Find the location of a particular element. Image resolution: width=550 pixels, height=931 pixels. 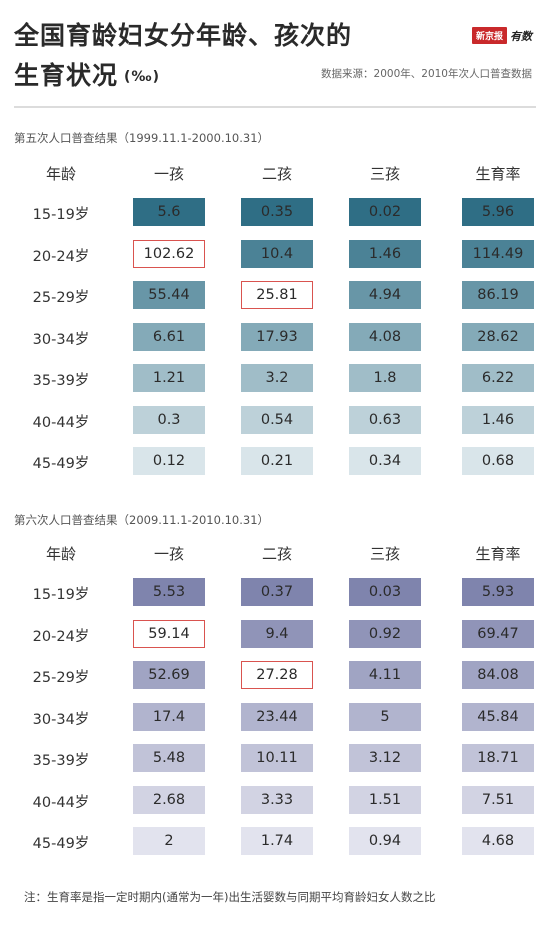

table-cell: 6.61 is located at coordinates (169, 336).